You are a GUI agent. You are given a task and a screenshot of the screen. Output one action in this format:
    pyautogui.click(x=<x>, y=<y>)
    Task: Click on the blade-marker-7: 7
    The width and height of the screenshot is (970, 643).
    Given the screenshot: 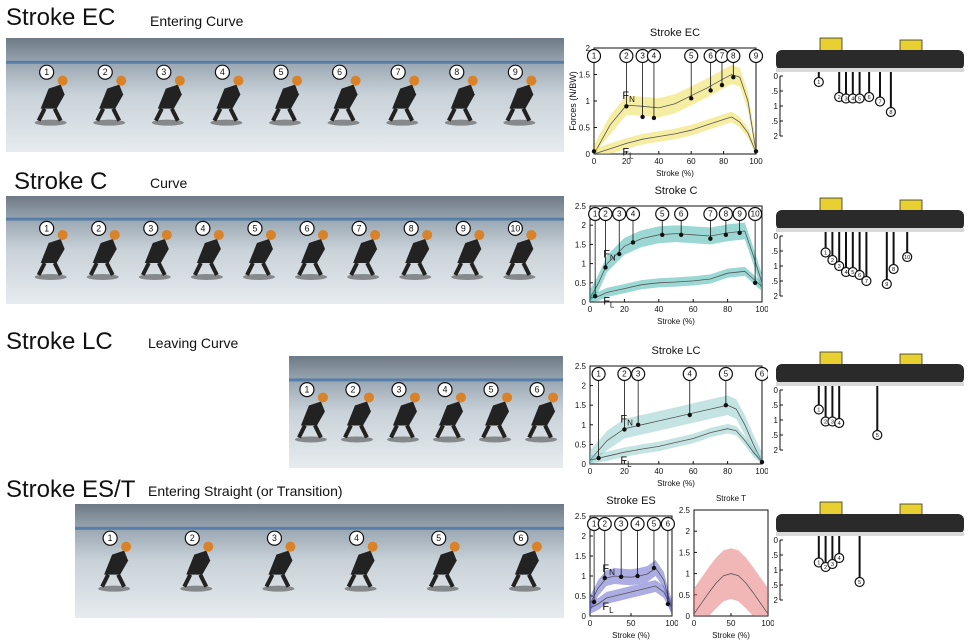 What is the action you would take?
    pyautogui.click(x=866, y=281)
    